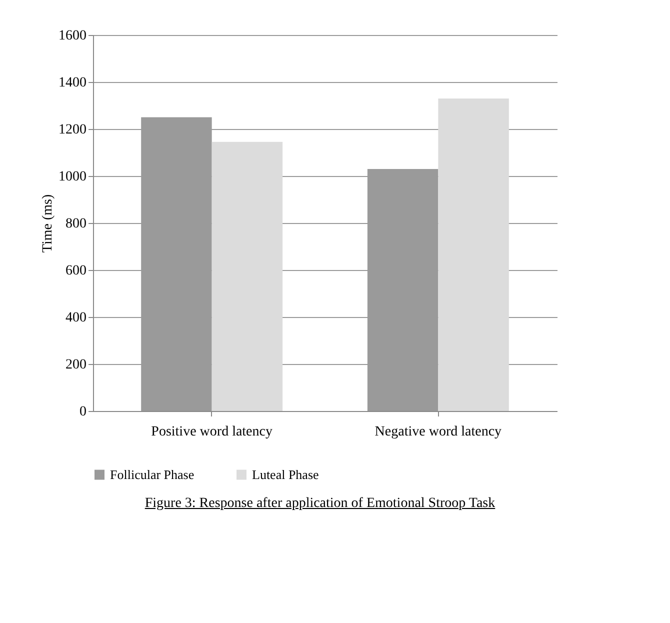 This screenshot has height=623, width=670. I want to click on y-tick-label: 0, so click(83, 412).